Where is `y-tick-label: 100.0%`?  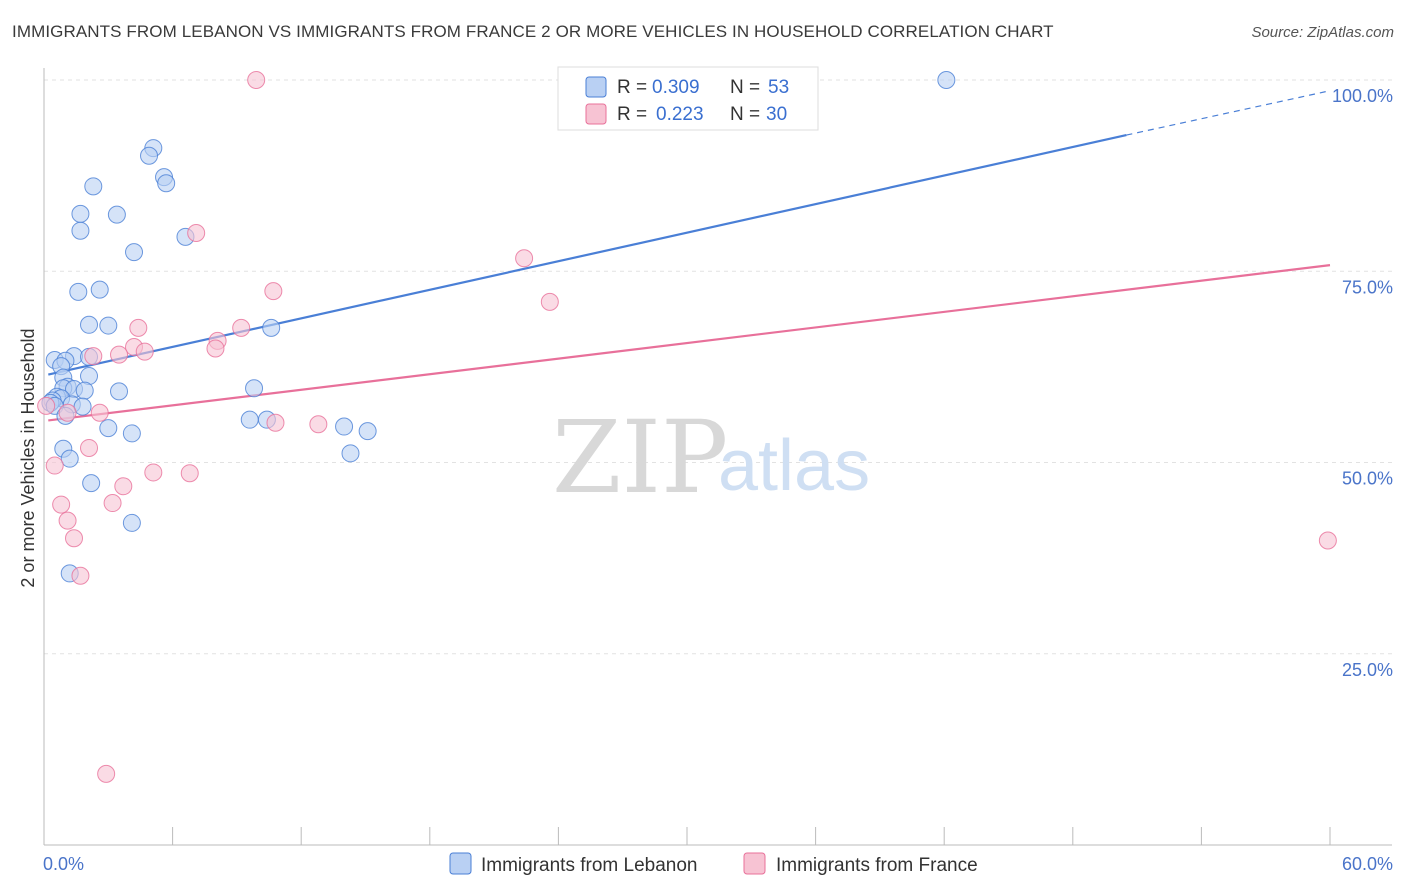
y-tick-label: 100.0% is located at coordinates (1362, 96).